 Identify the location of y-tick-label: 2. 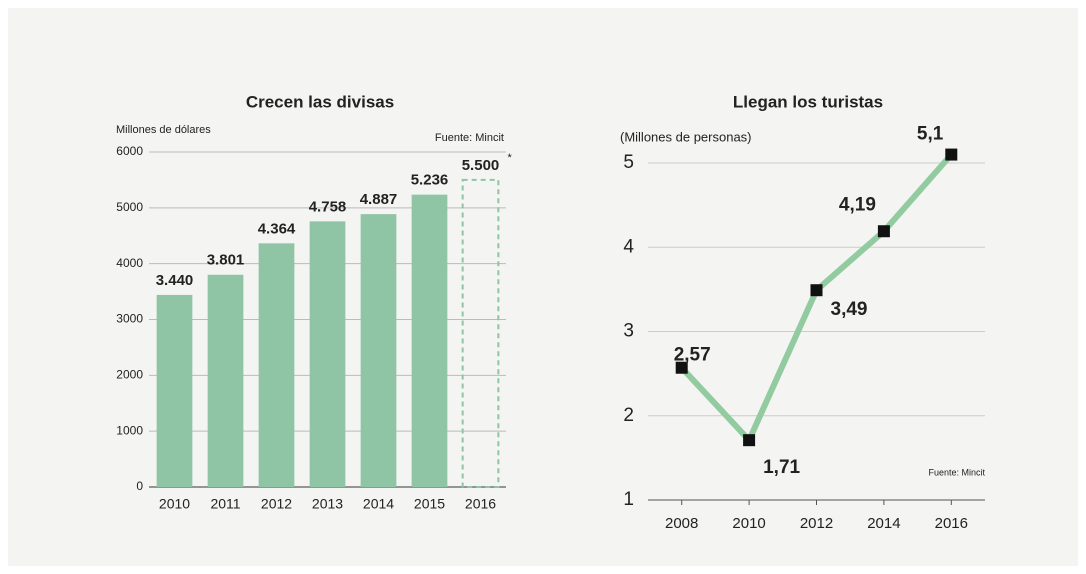
(628, 415).